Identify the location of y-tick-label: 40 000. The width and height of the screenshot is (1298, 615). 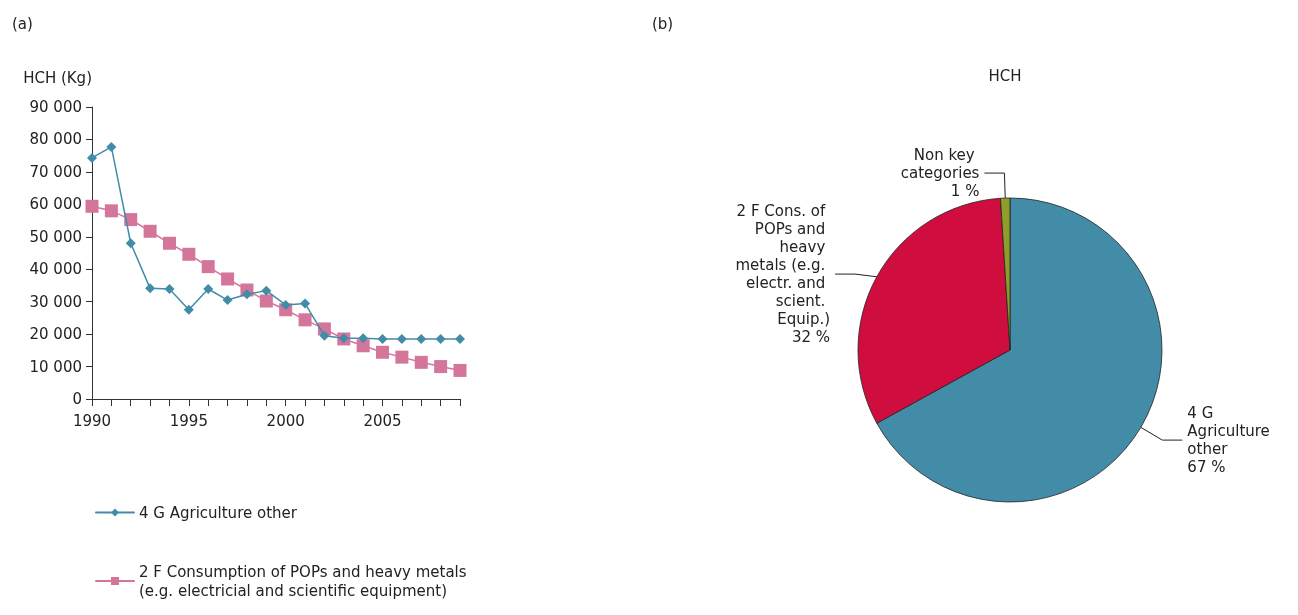
(55, 269).